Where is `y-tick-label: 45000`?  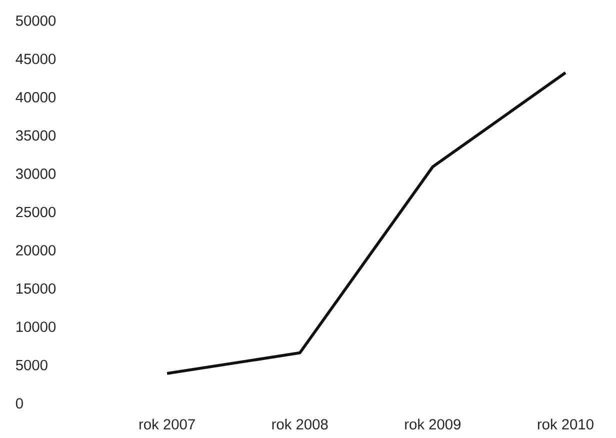
y-tick-label: 45000 is located at coordinates (36, 59).